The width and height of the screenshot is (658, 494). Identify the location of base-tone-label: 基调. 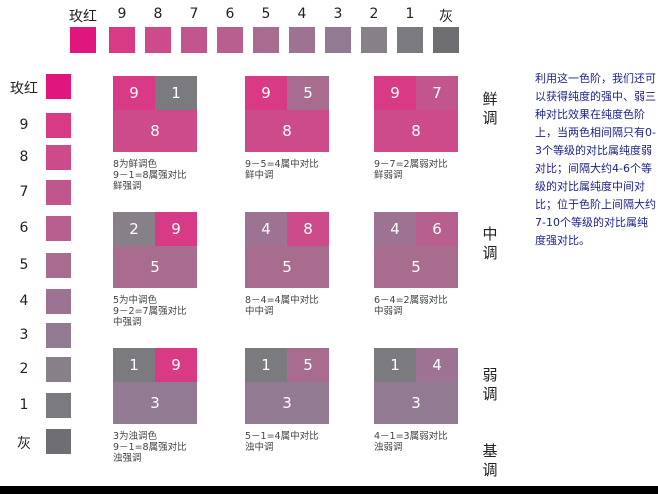
(490, 460).